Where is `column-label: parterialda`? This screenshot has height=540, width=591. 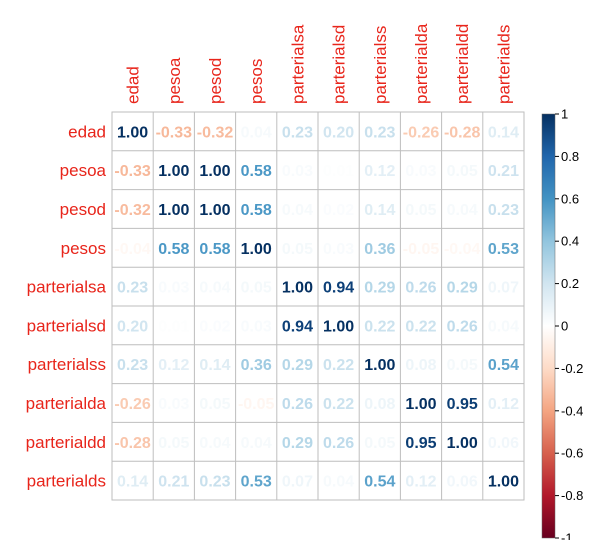
column-label: parterialda is located at coordinates (421, 63).